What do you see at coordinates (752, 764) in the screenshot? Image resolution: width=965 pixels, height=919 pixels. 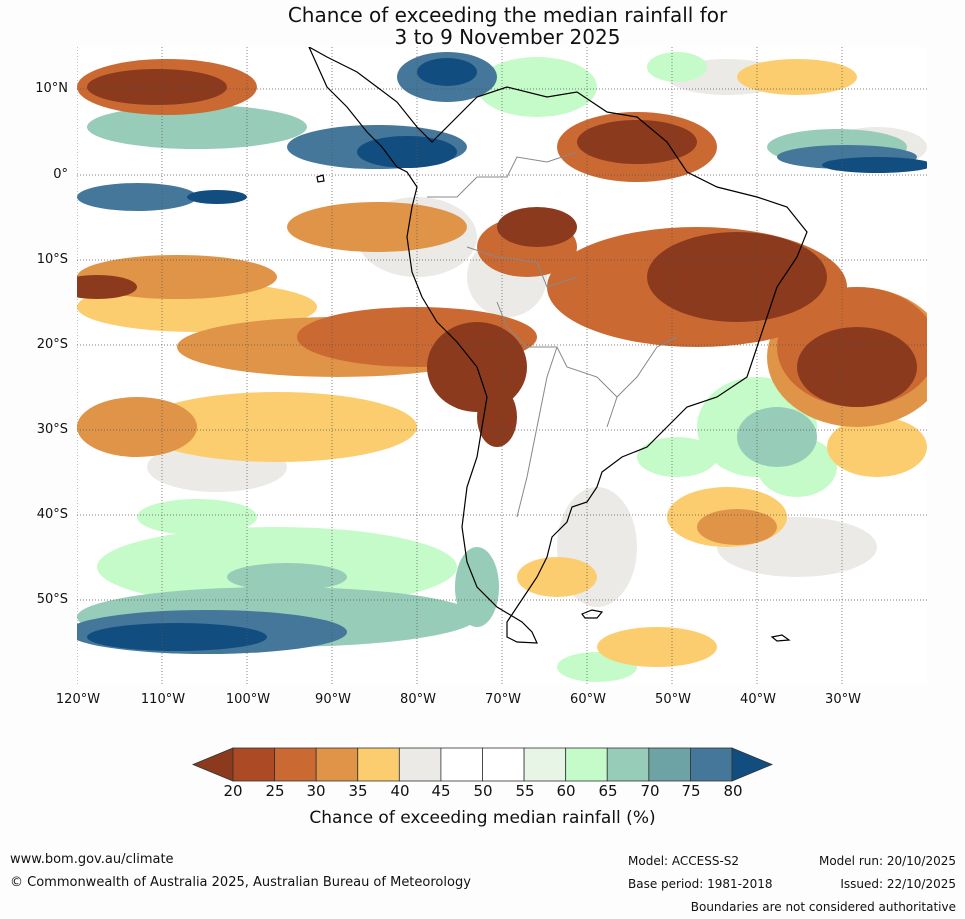 I see `colorbar-arrow-high` at bounding box center [752, 764].